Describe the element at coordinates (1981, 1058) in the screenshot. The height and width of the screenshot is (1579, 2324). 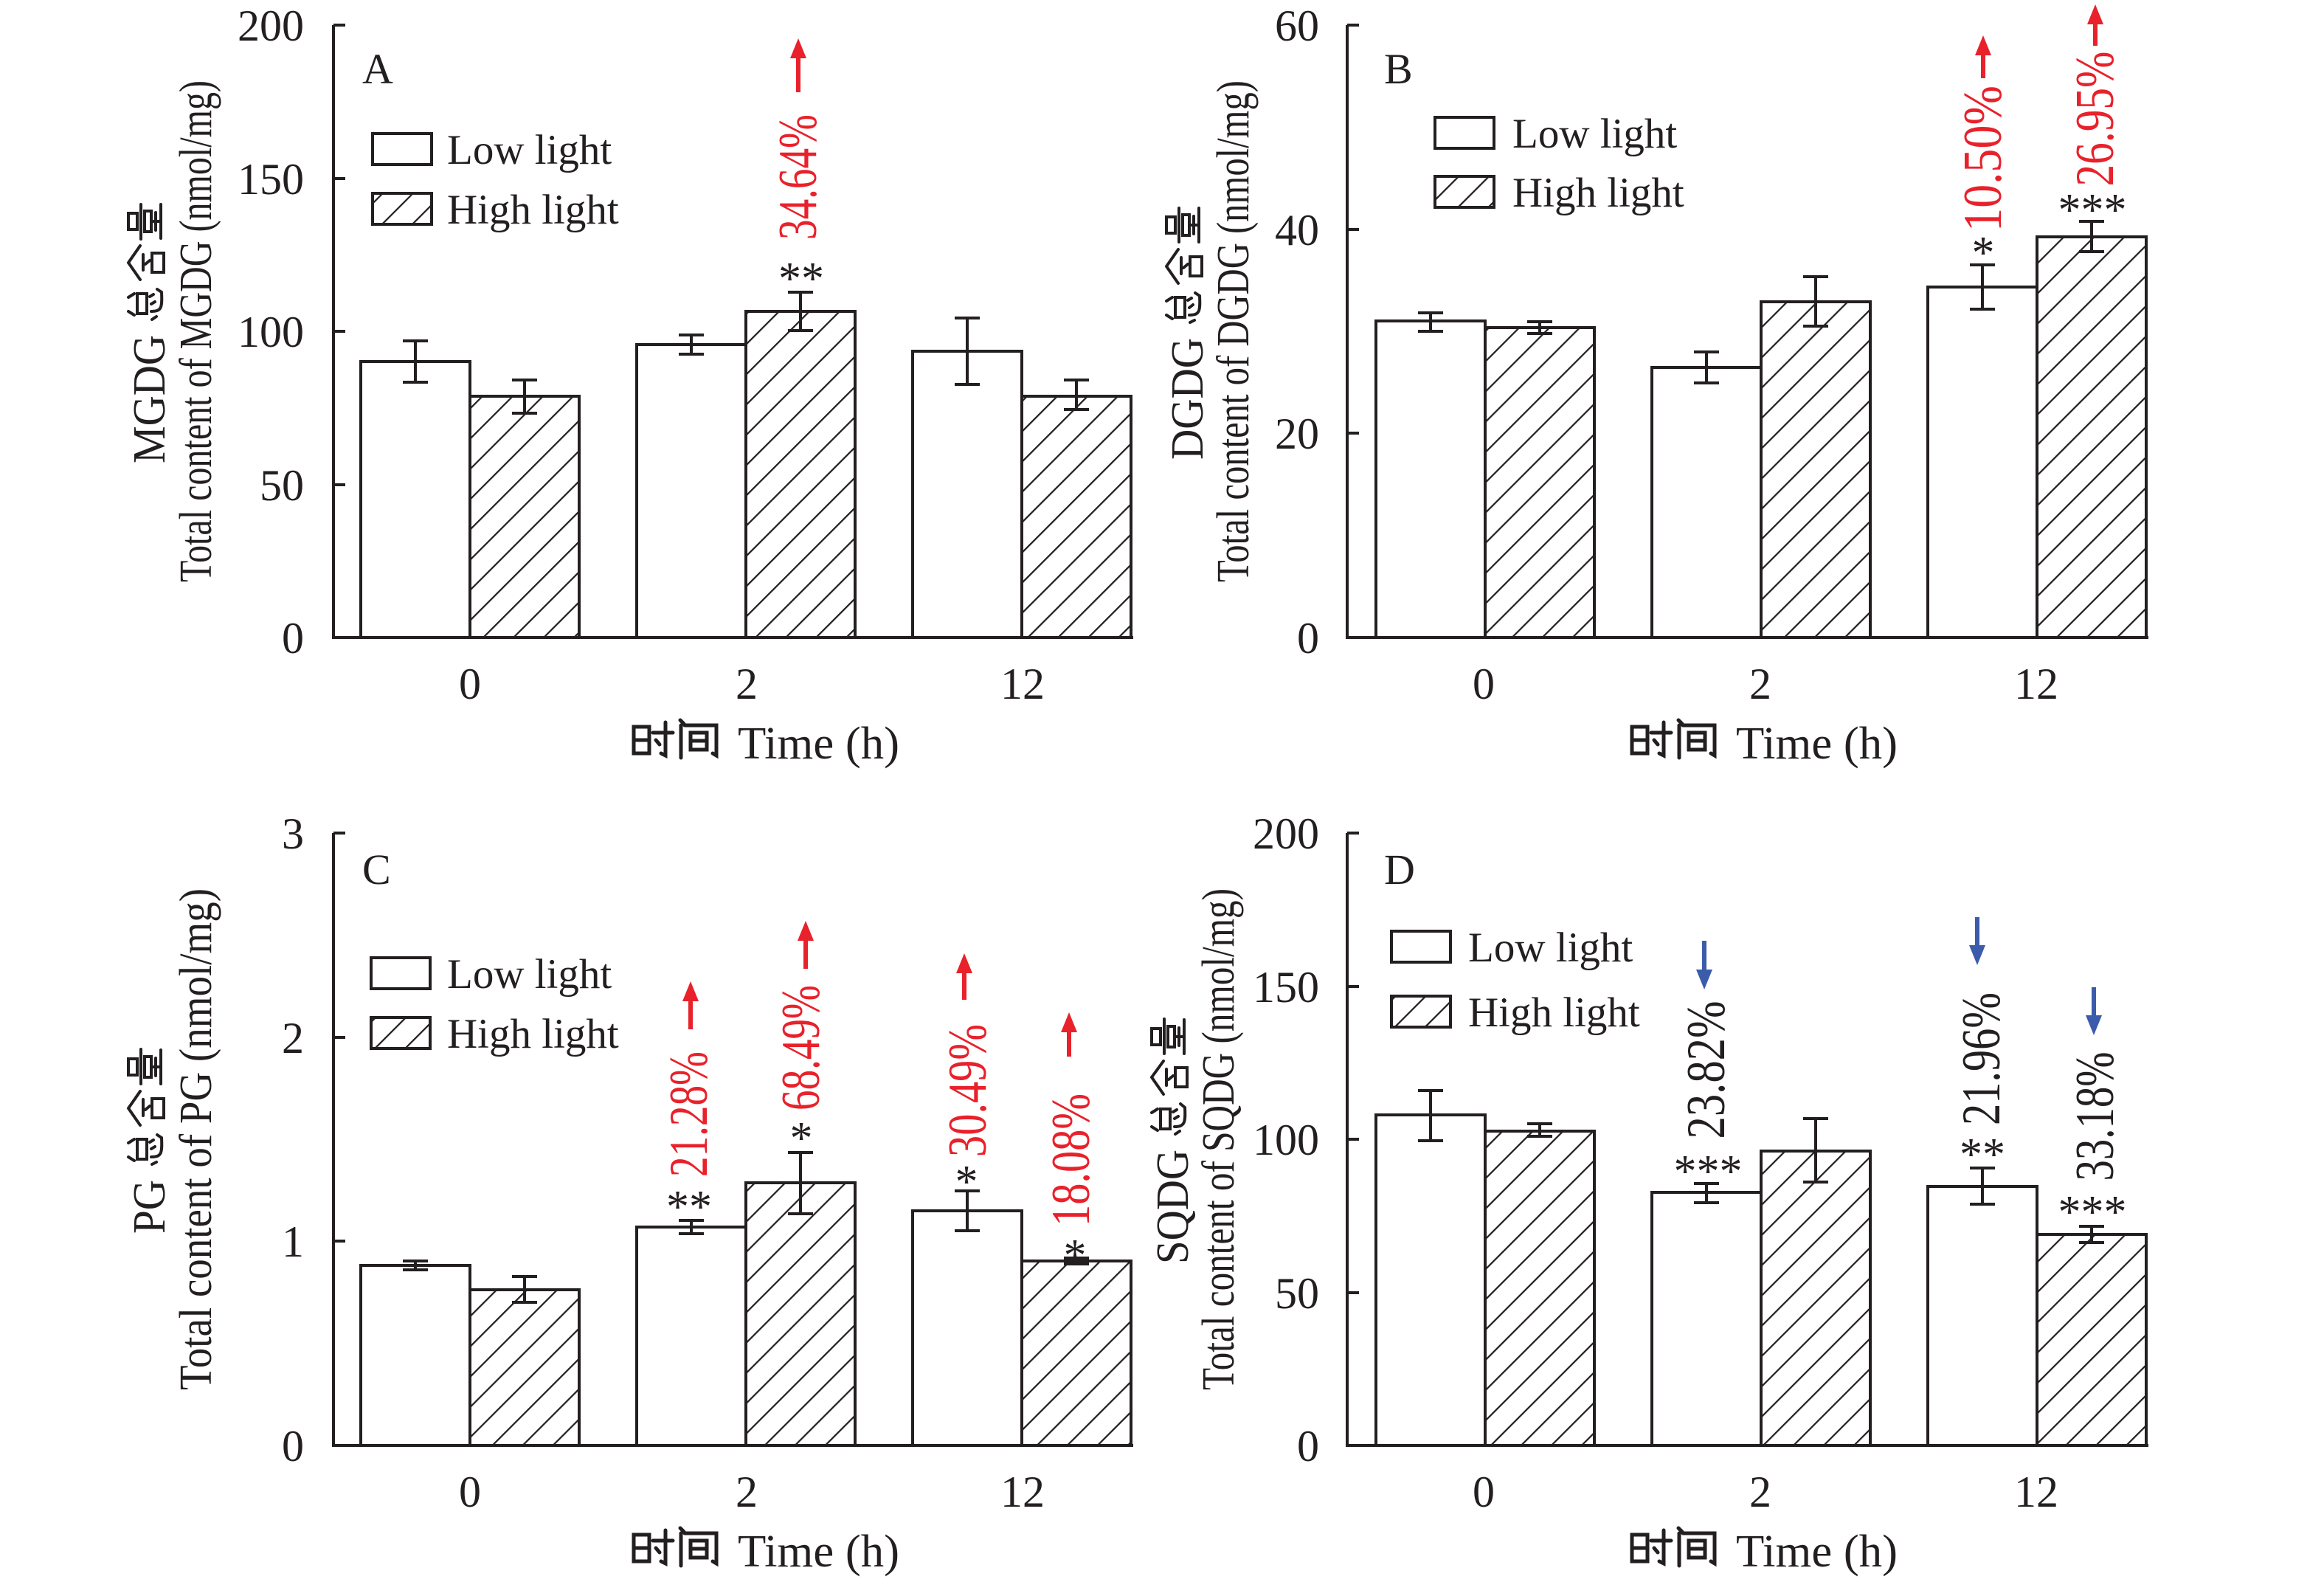
I see `svg-text: 21.96%` at that location.